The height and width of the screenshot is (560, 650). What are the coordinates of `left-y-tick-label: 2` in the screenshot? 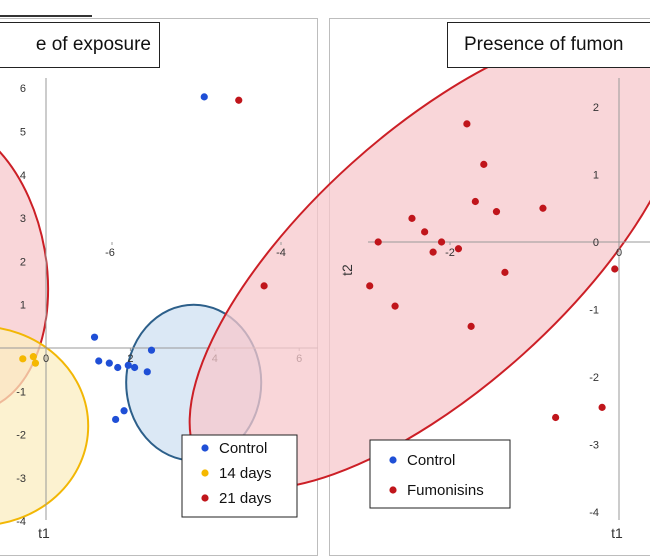 It's located at (23, 262).